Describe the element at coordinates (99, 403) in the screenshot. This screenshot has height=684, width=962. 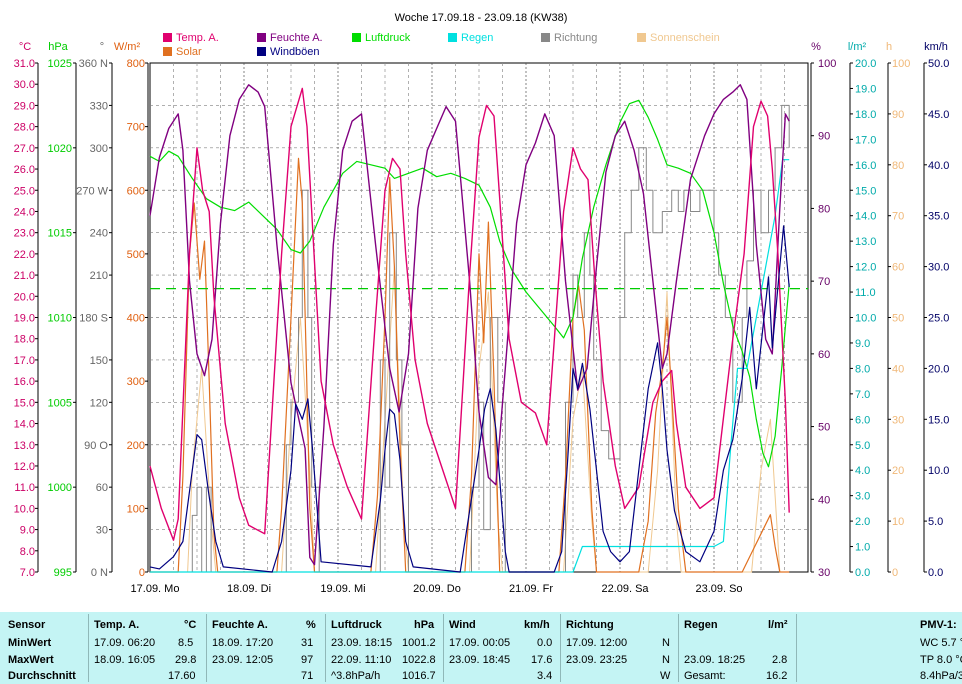
I see `tick-label-direction: 120` at that location.